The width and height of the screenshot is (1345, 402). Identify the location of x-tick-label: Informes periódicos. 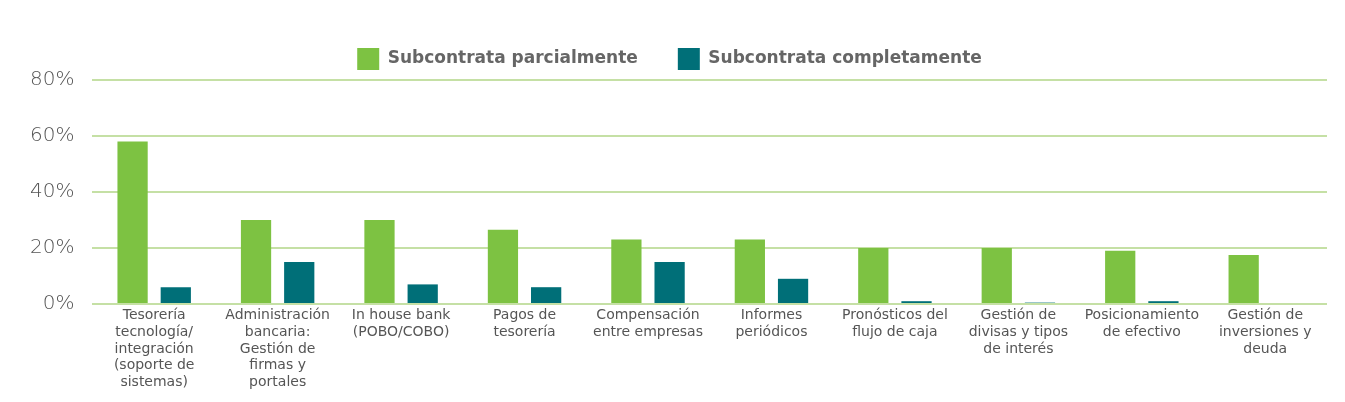
(771, 322).